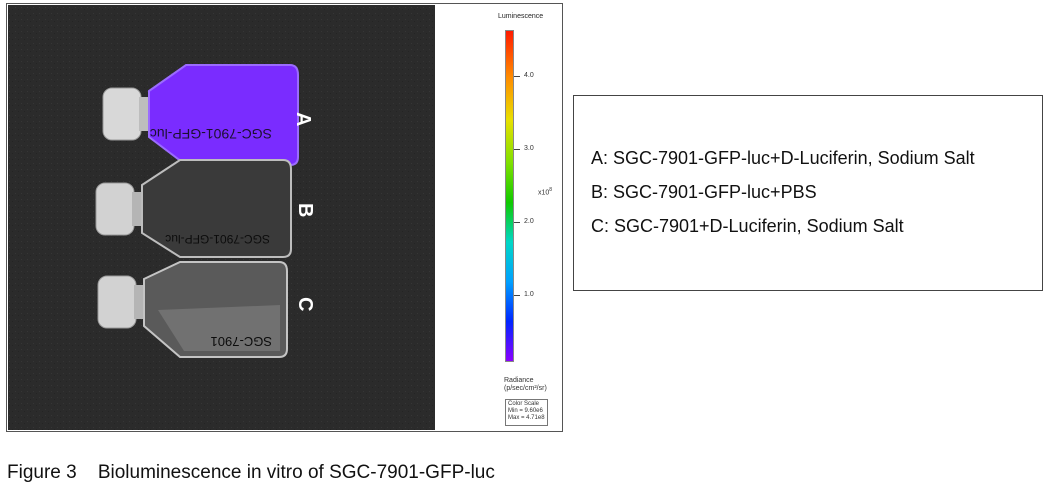 The height and width of the screenshot is (488, 1046). Describe the element at coordinates (115, 209) in the screenshot. I see `flask-b-cap` at that location.